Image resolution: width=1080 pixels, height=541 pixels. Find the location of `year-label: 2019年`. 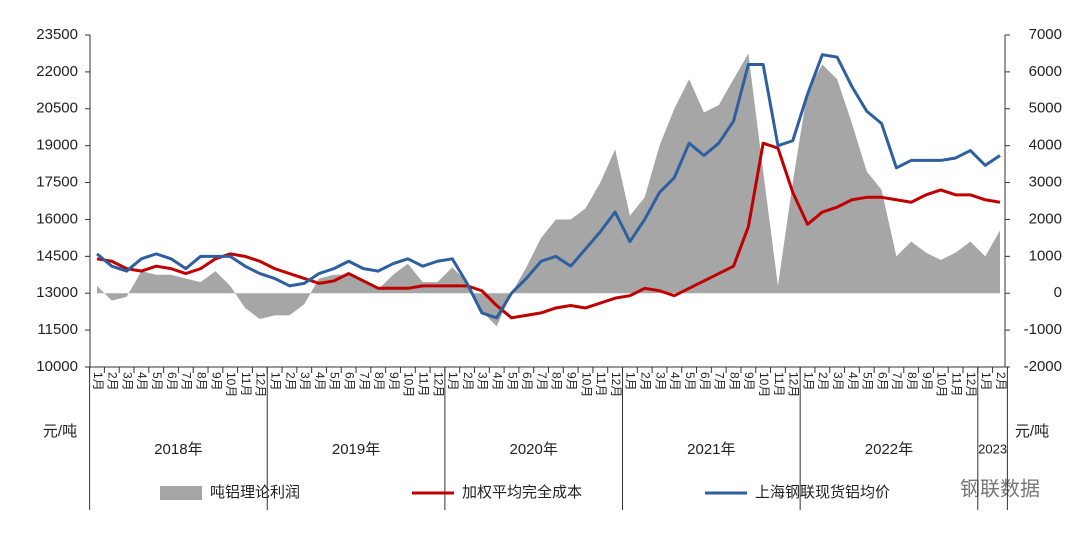

year-label: 2019年 is located at coordinates (356, 449).